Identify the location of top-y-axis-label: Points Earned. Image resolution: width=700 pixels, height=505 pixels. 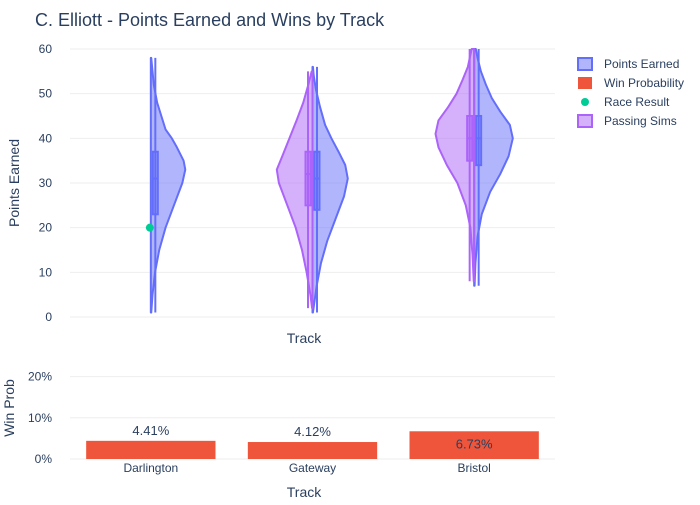
(14, 183).